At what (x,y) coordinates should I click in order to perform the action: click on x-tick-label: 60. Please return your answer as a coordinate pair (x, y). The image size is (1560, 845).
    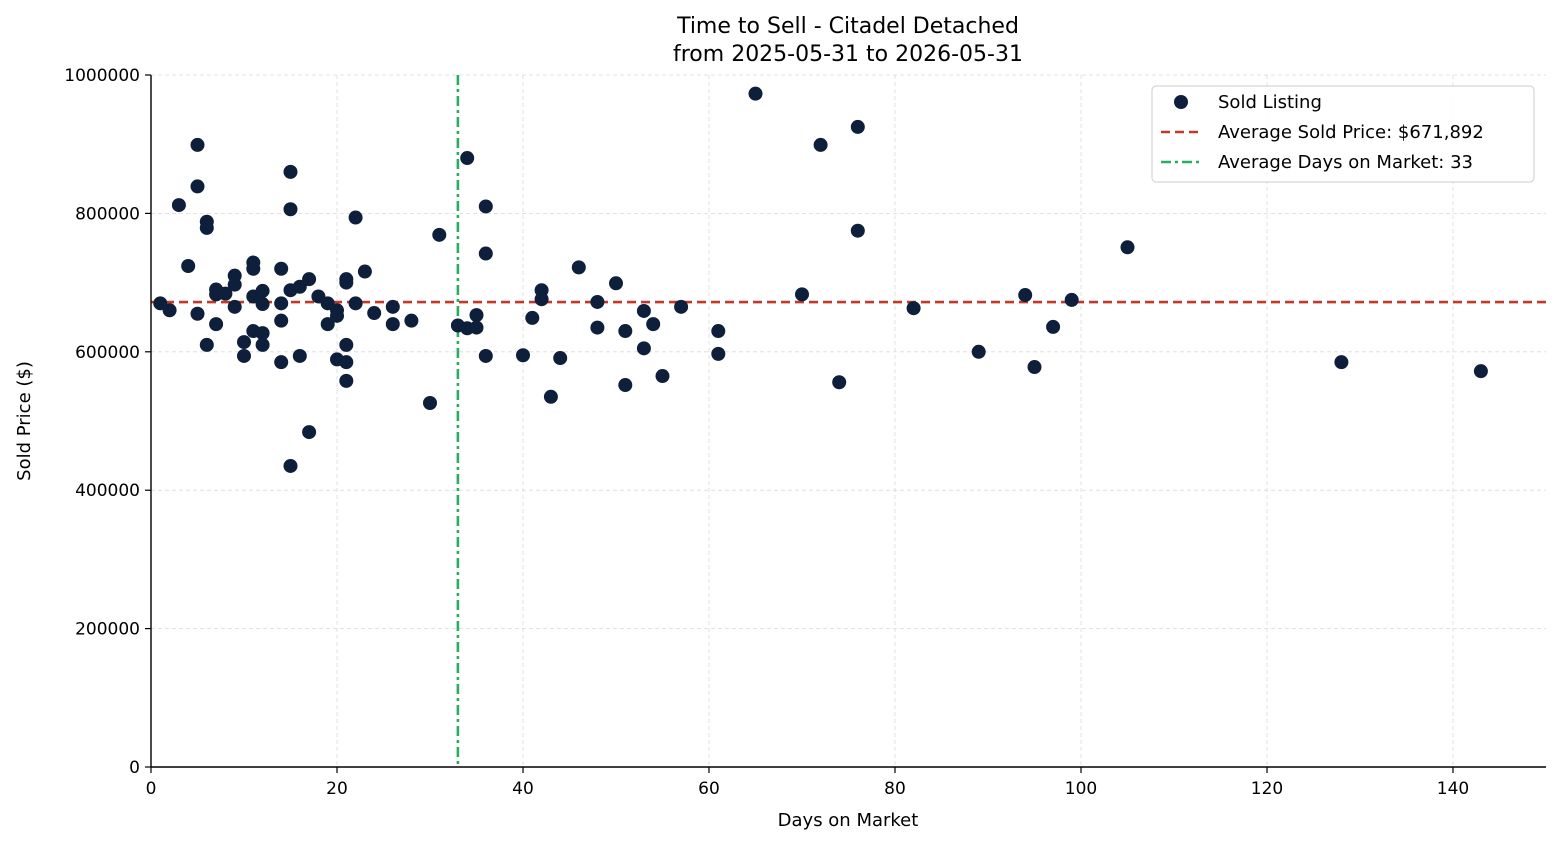
    Looking at the image, I should click on (709, 789).